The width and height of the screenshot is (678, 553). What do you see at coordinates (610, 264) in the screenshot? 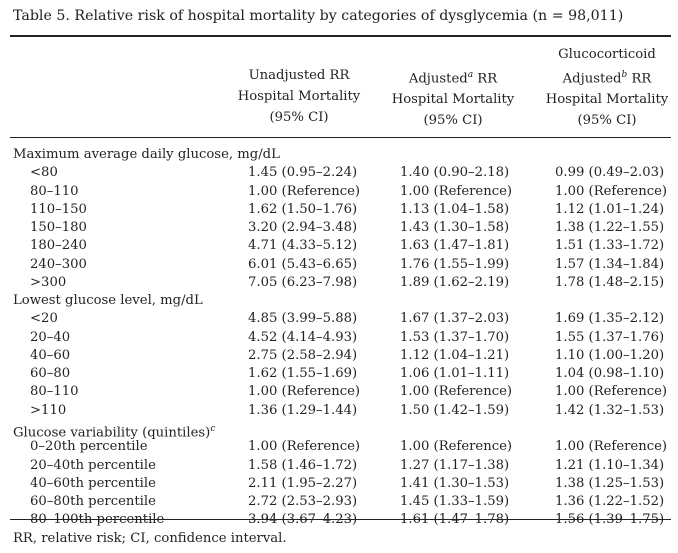
I see `cell-glucocorticoid-adjusted-rr: 1.57 (1.34–1.84)` at bounding box center [610, 264].